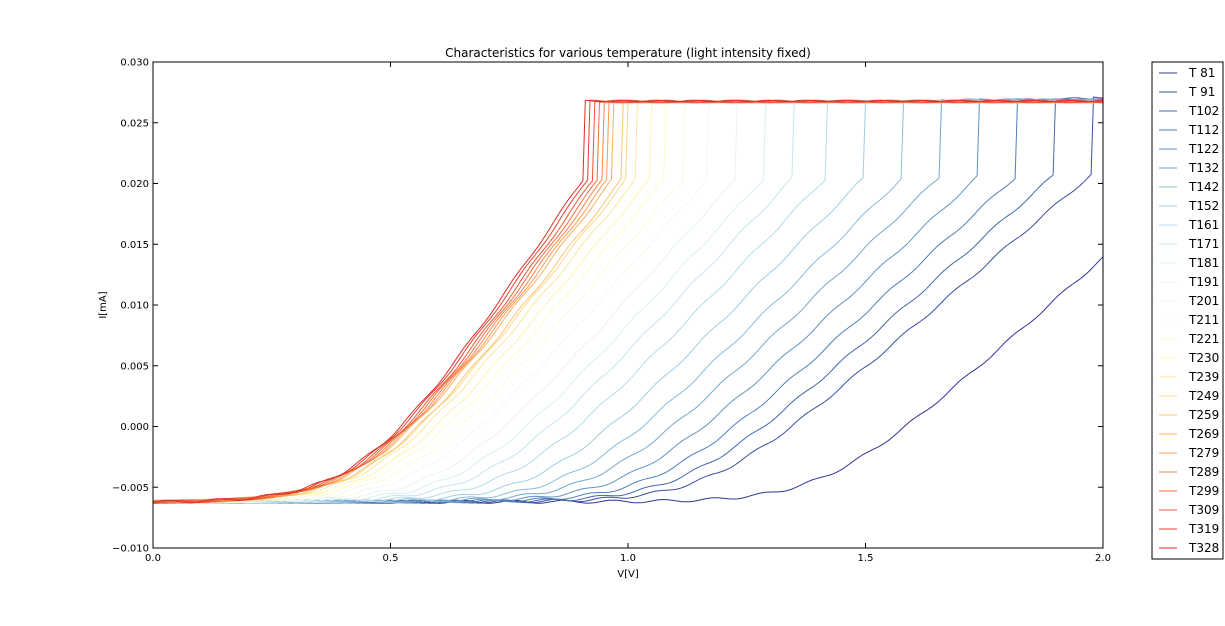  Describe the element at coordinates (1203, 434) in the screenshot. I see `legend-label: T269` at that location.